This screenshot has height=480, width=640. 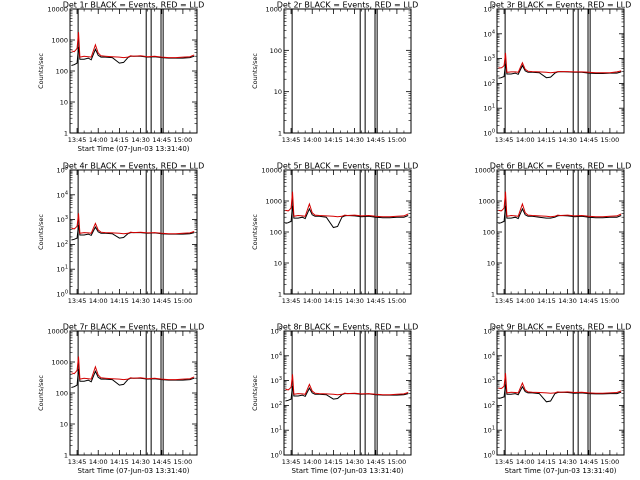 I want to click on panel-title: Det 5r BLACK = Events, RED = LLD, so click(x=348, y=166).